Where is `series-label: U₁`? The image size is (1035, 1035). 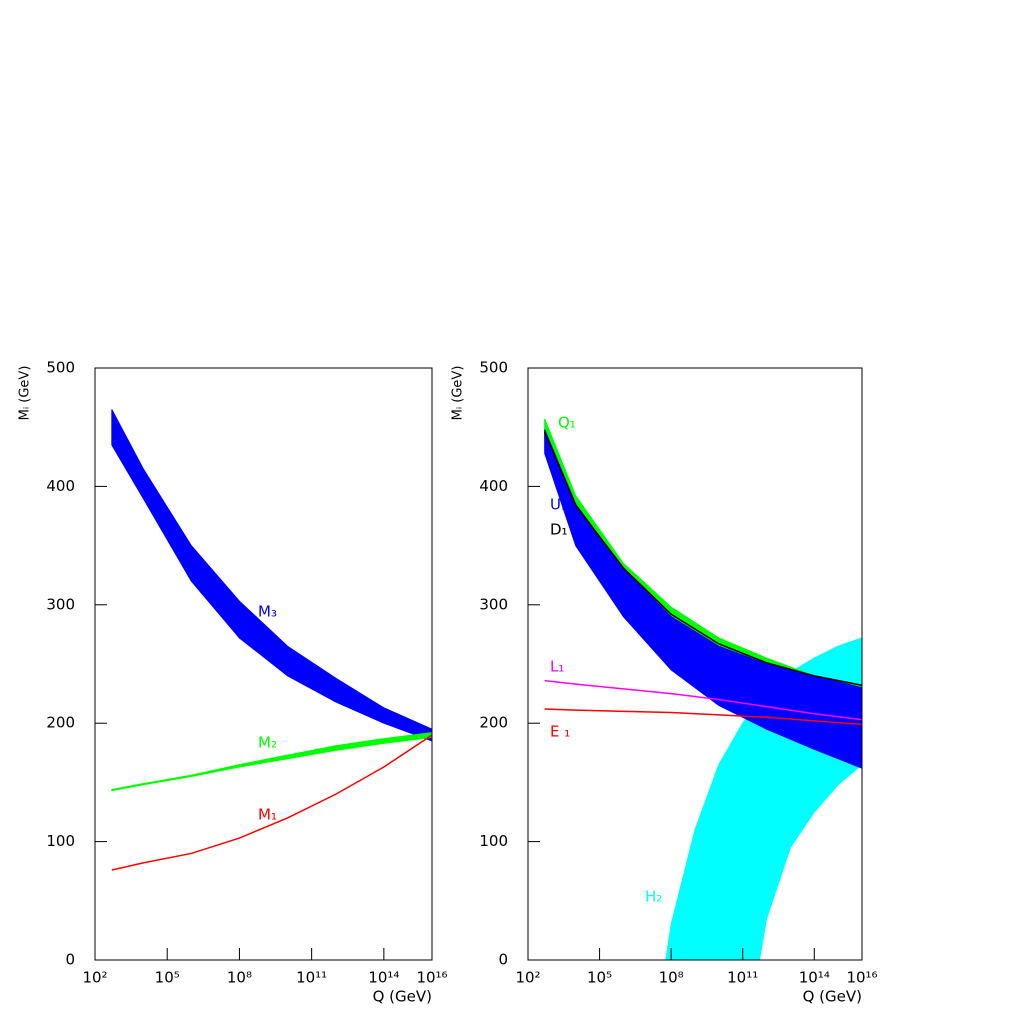 series-label: U₁ is located at coordinates (558, 505).